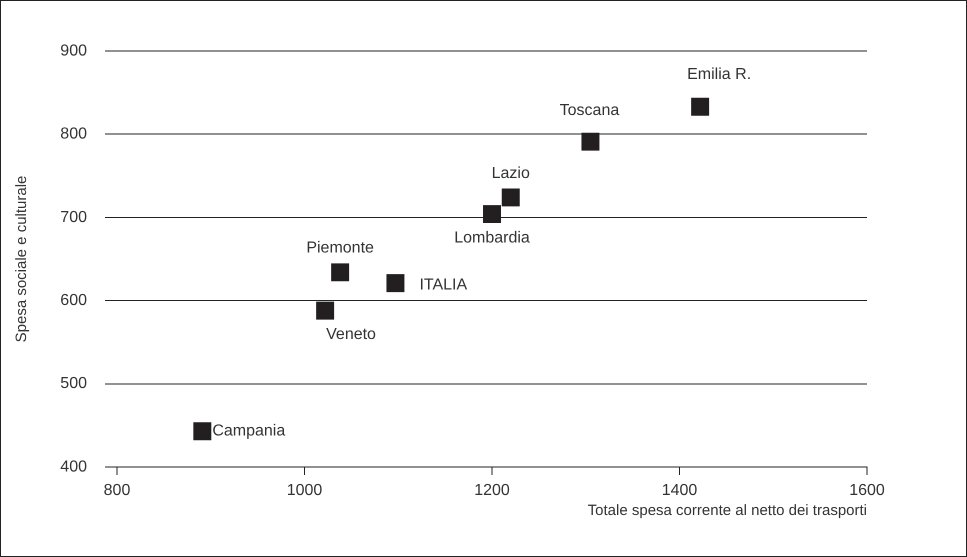 This screenshot has height=557, width=967. Describe the element at coordinates (511, 173) in the screenshot. I see `annotation: Lazio` at that location.